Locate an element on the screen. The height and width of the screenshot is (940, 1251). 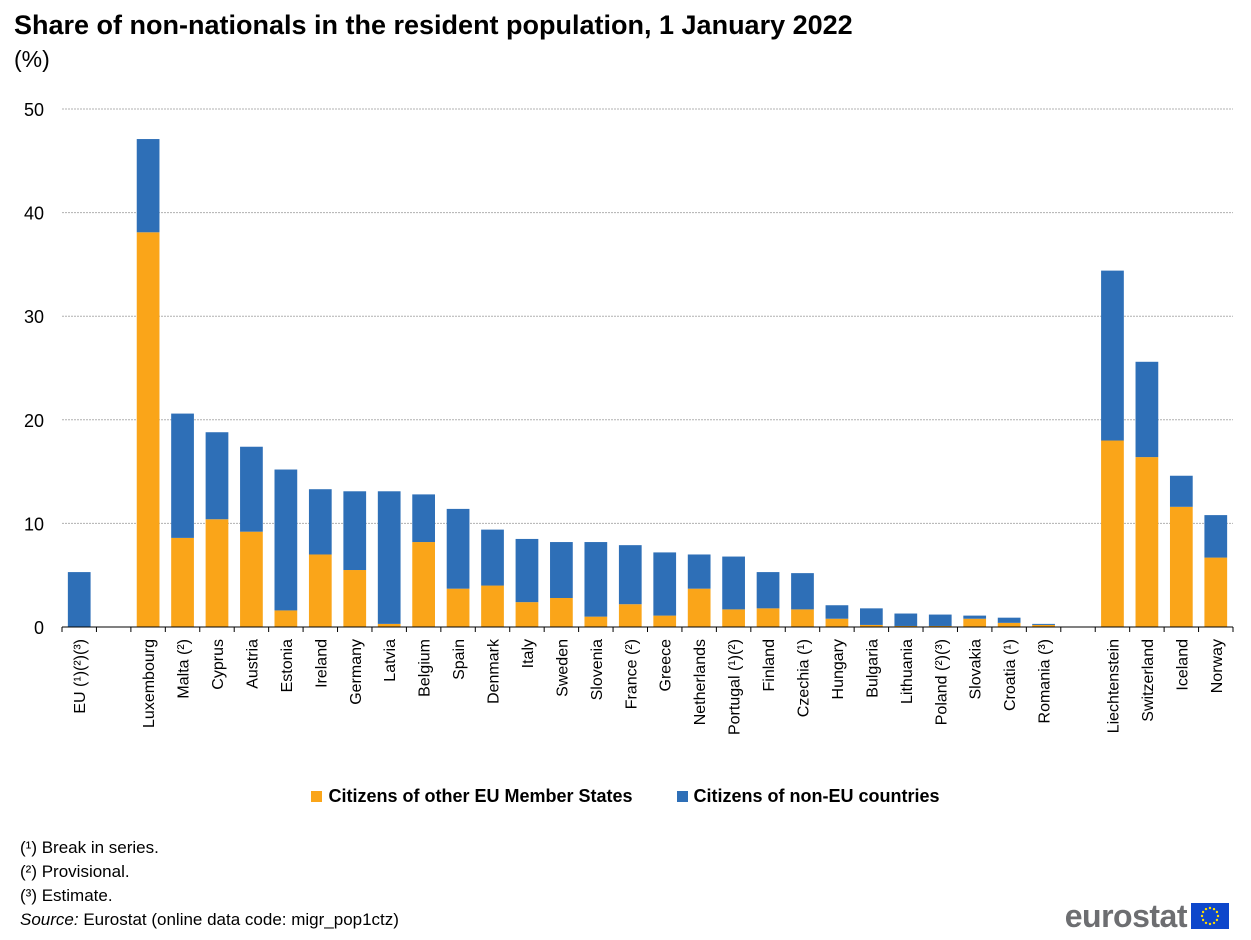
chart-subtitle: (%) is located at coordinates (32, 59).